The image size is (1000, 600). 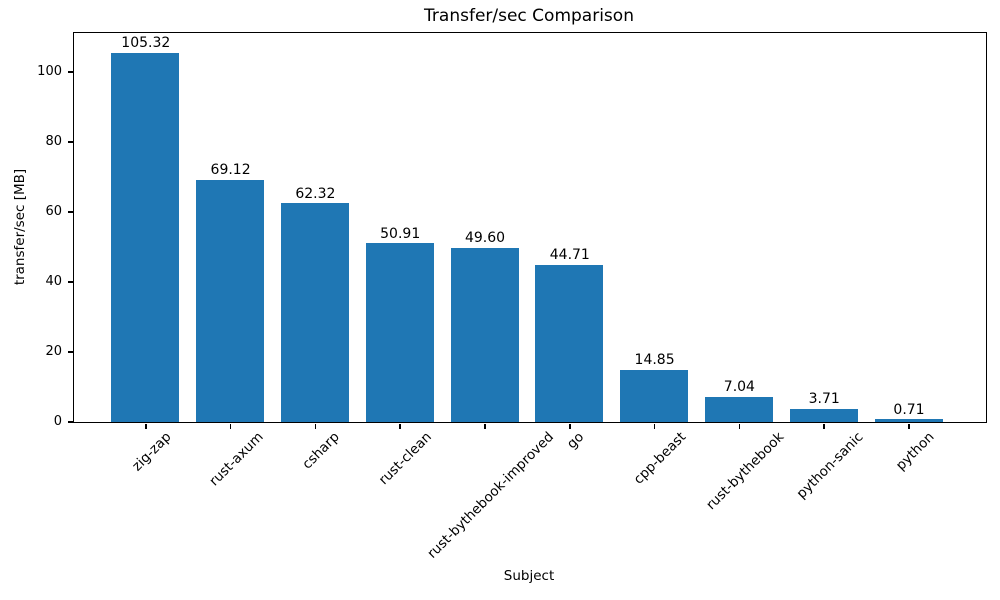 I want to click on y-tick-label: 100, so click(x=49, y=71).